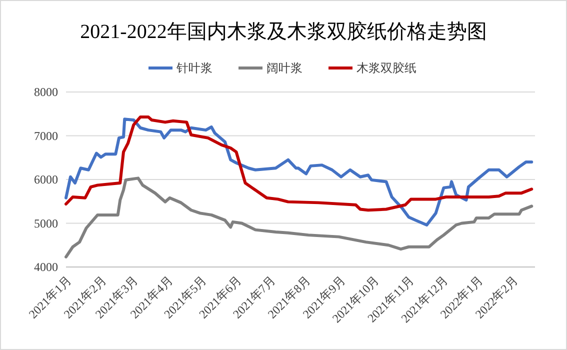 This screenshot has height=350, width=567. Describe the element at coordinates (46, 267) in the screenshot. I see `y-tick-label: 4000` at that location.